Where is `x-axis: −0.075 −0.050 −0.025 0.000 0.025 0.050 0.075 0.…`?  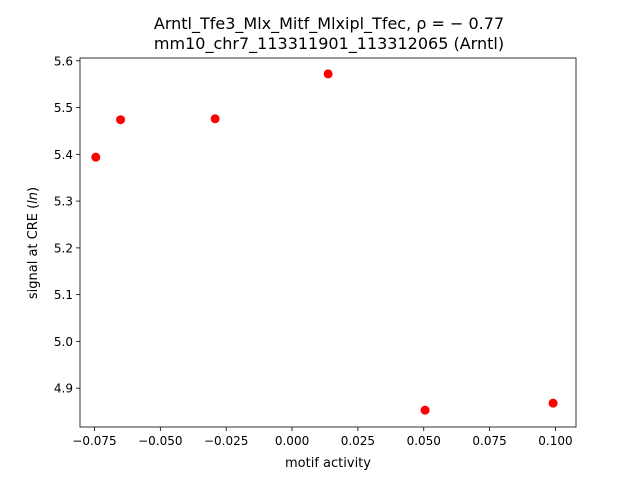
x-axis: −0.075 −0.050 −0.025 0.000 0.025 0.050 0.075 0.… is located at coordinates (322, 437).